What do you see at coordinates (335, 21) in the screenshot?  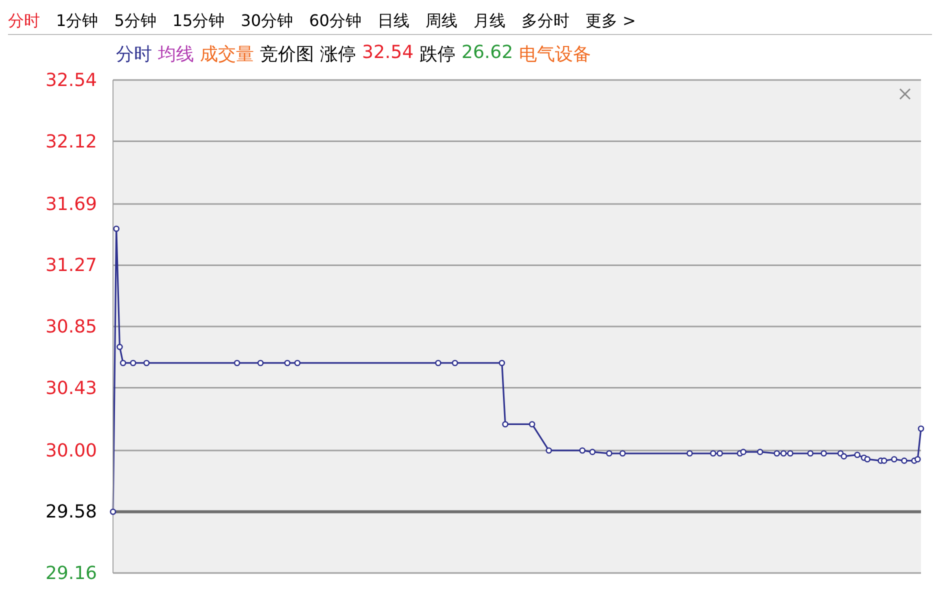 I see `text: 60分钟` at bounding box center [335, 21].